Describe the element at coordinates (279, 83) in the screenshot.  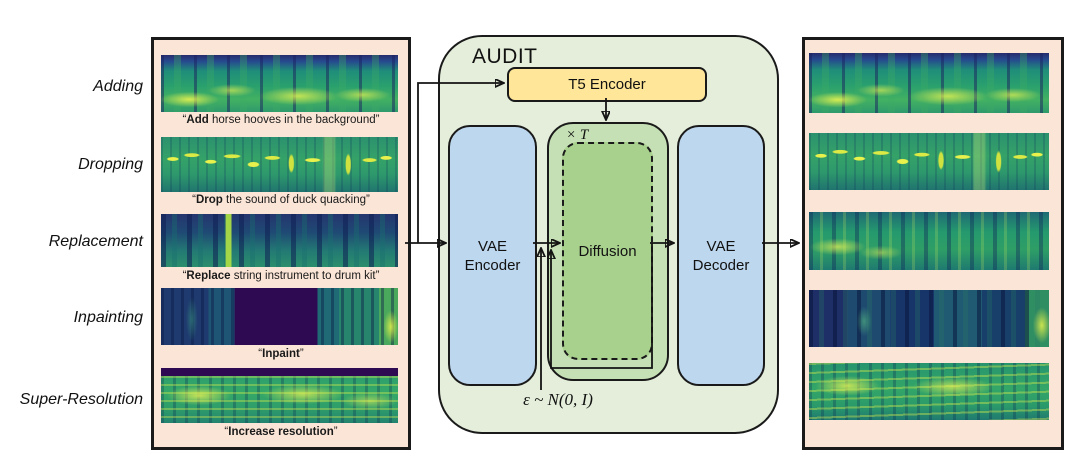
I see `spectrogram-adding-input` at that location.